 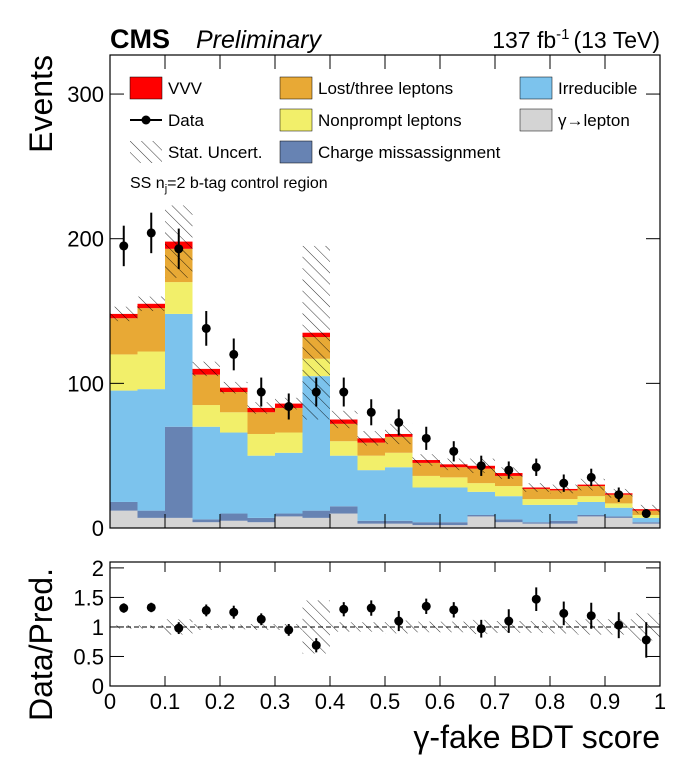 What do you see at coordinates (660, 701) in the screenshot?
I see `x-tick-label: 1` at bounding box center [660, 701].